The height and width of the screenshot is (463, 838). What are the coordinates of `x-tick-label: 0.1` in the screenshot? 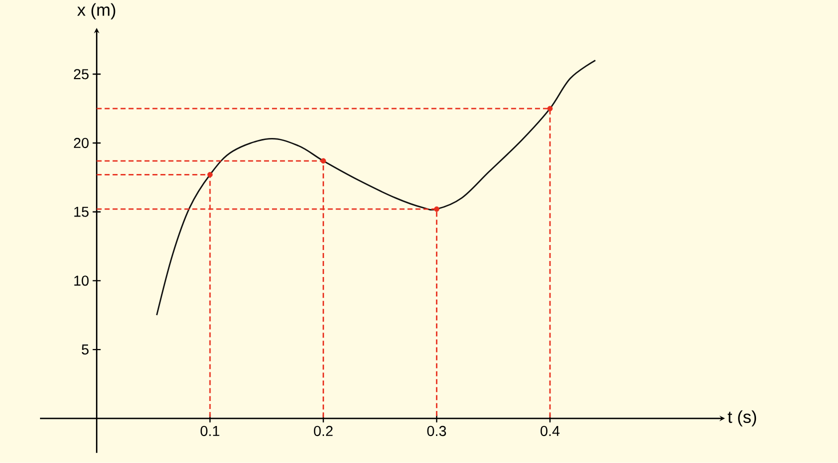 It's located at (210, 431).